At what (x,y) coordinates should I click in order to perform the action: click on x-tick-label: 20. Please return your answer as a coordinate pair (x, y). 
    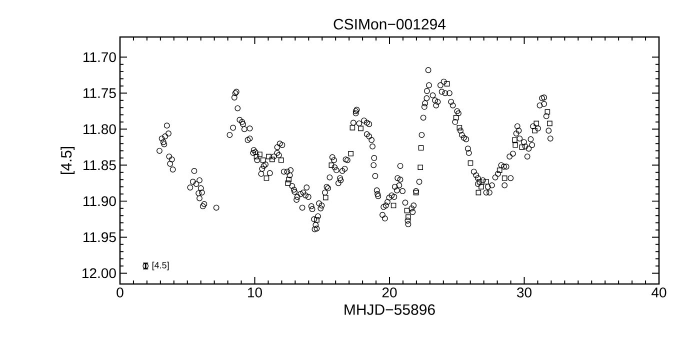
    Looking at the image, I should click on (389, 293).